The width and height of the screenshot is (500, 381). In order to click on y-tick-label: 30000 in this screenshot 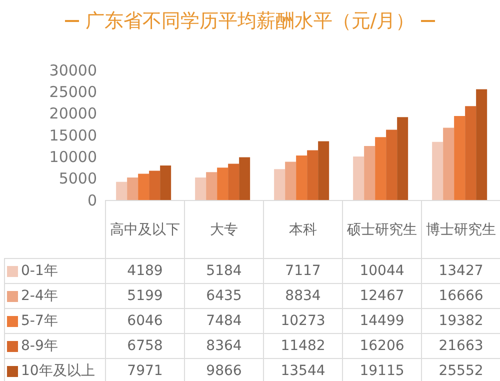, I will do `click(73, 70)`.